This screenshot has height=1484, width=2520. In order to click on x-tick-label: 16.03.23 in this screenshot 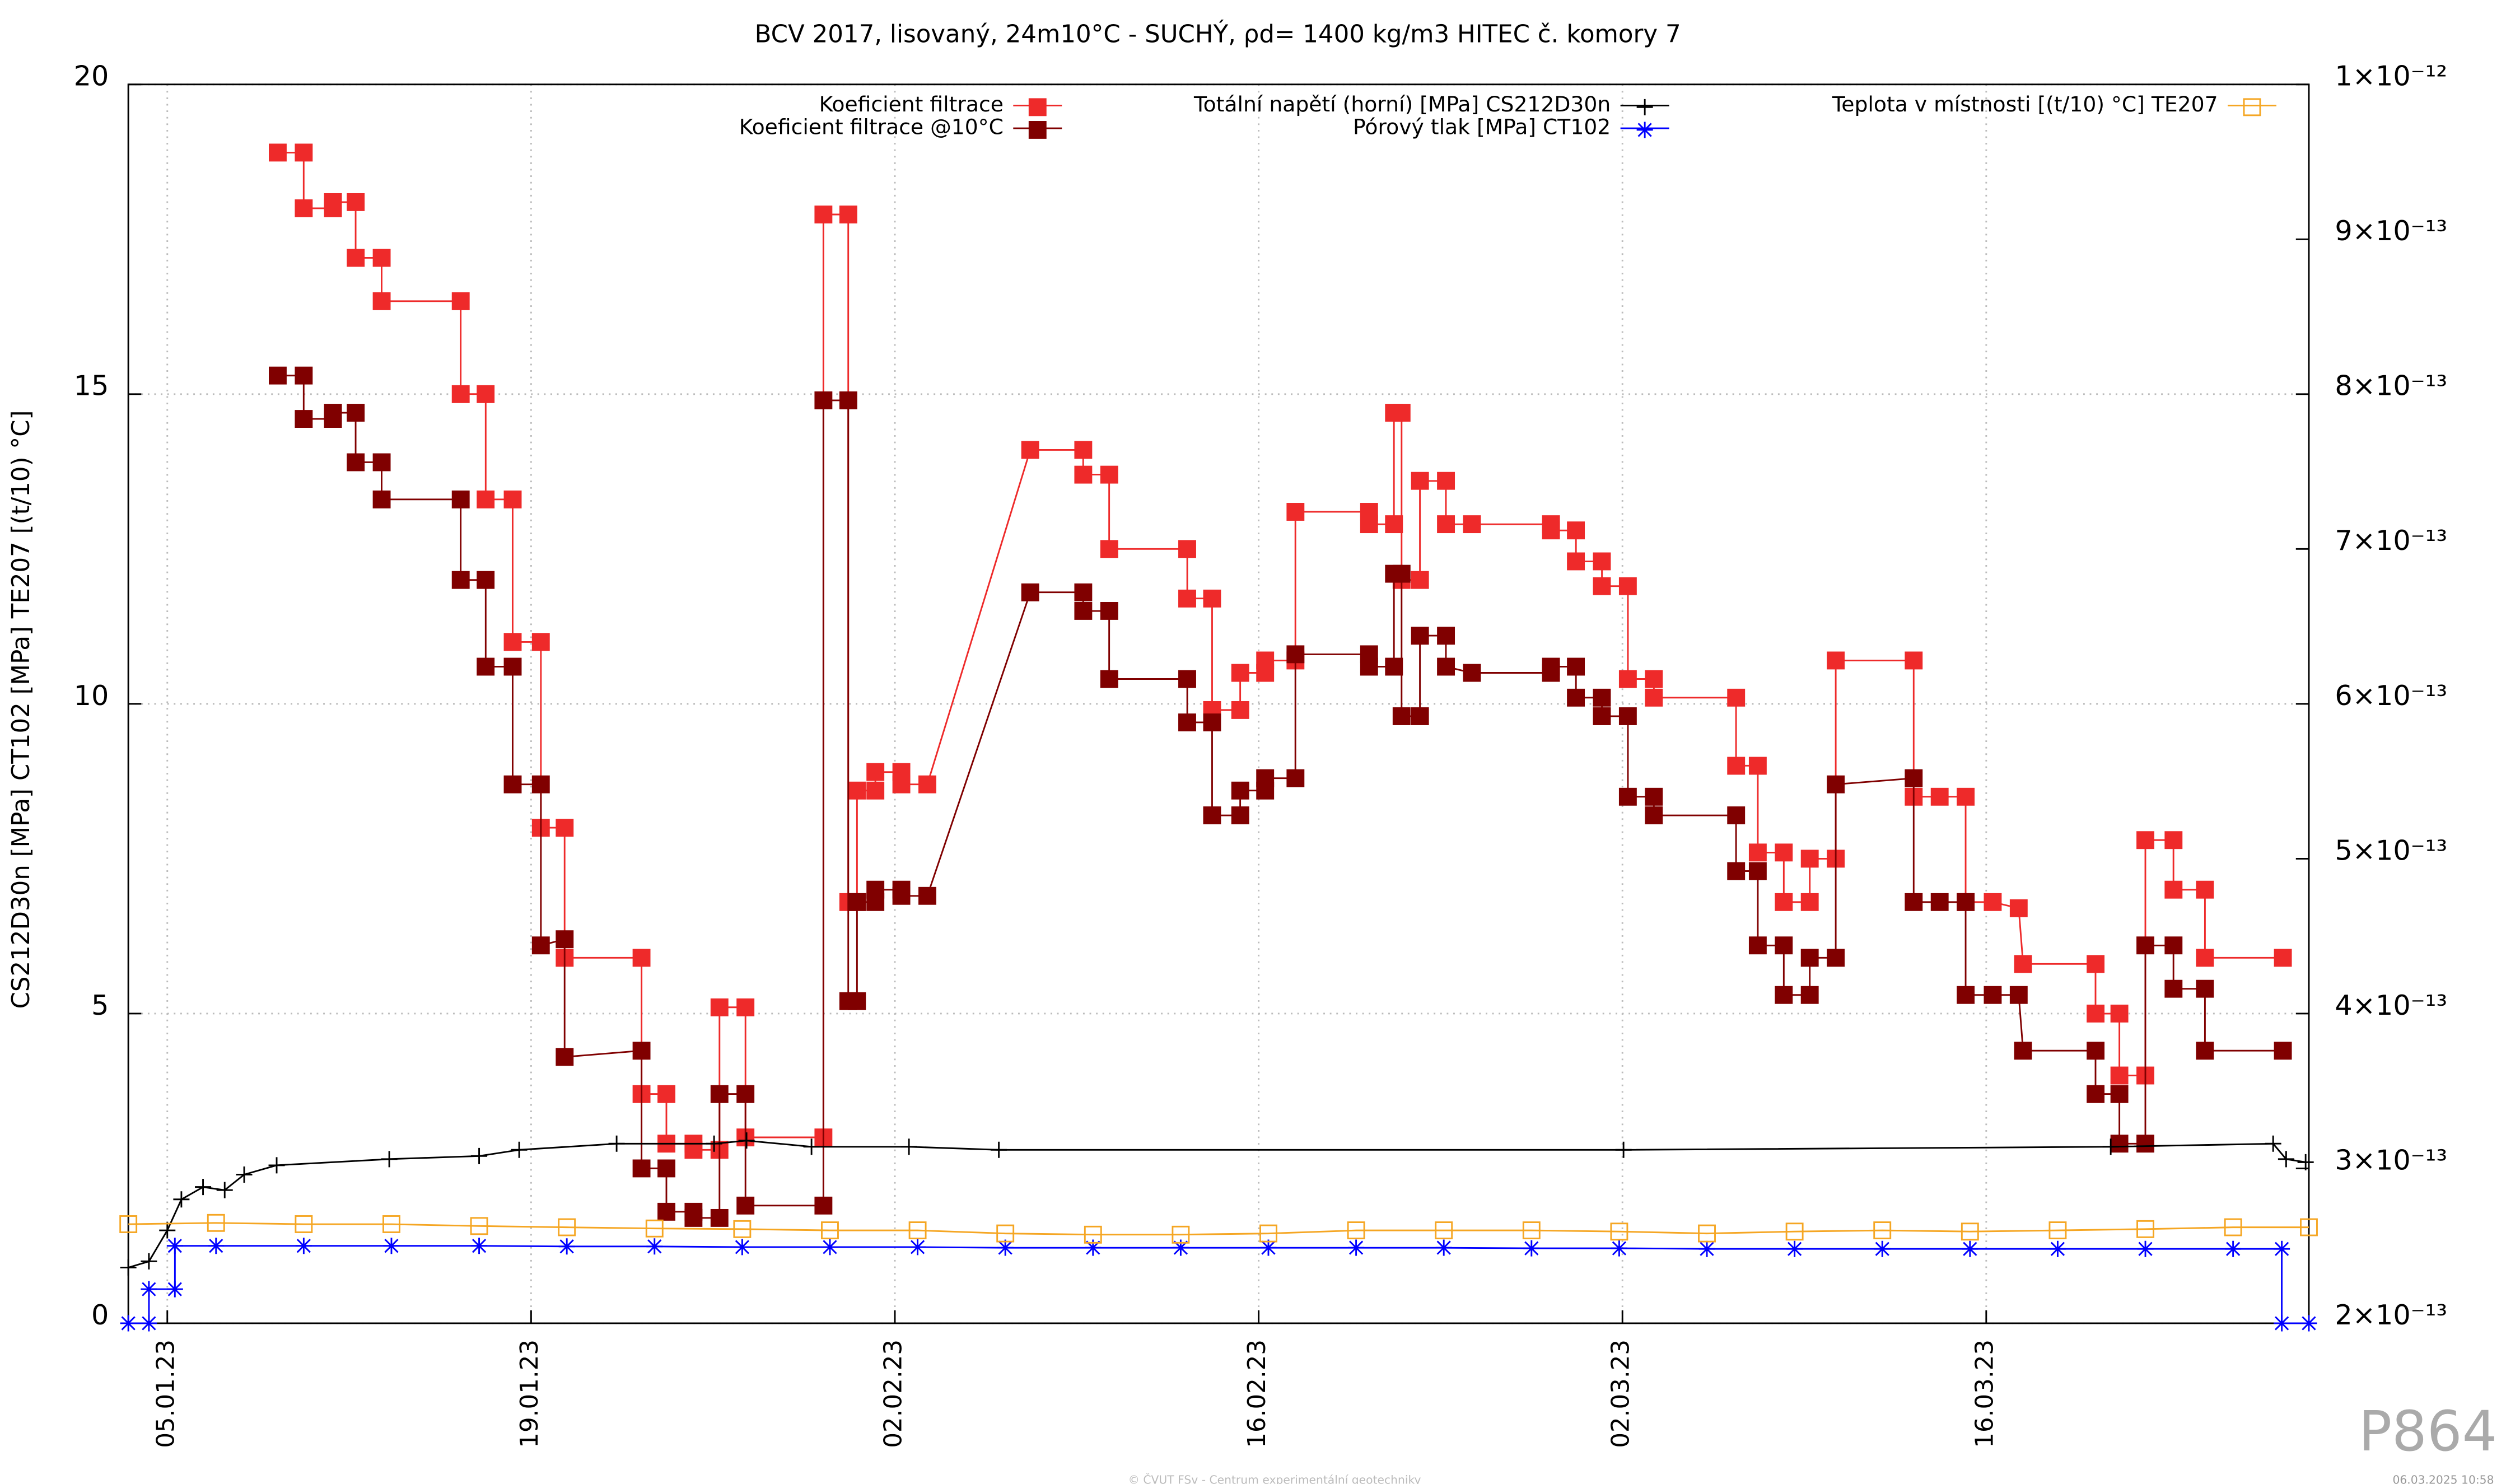, I will do `click(1985, 1394)`.